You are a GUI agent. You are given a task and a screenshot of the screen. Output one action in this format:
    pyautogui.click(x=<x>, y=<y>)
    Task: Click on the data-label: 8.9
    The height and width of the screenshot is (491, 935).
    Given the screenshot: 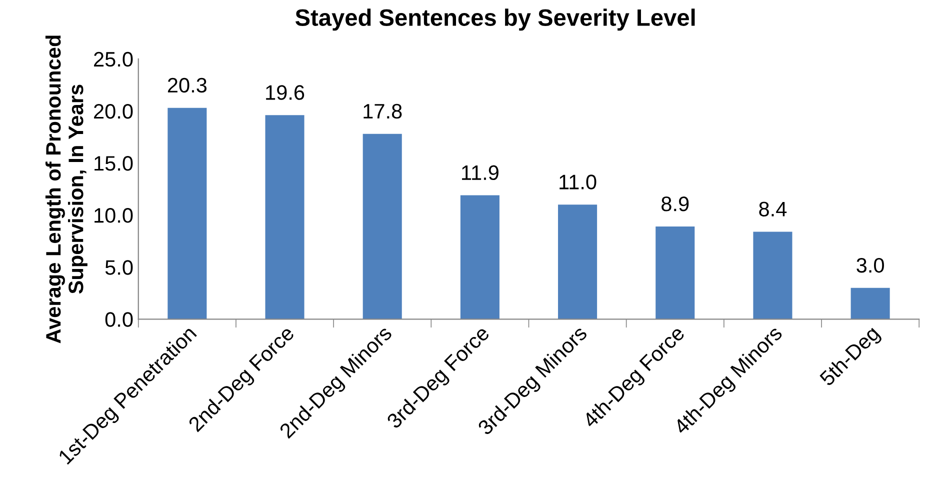 What is the action you would take?
    pyautogui.click(x=675, y=204)
    